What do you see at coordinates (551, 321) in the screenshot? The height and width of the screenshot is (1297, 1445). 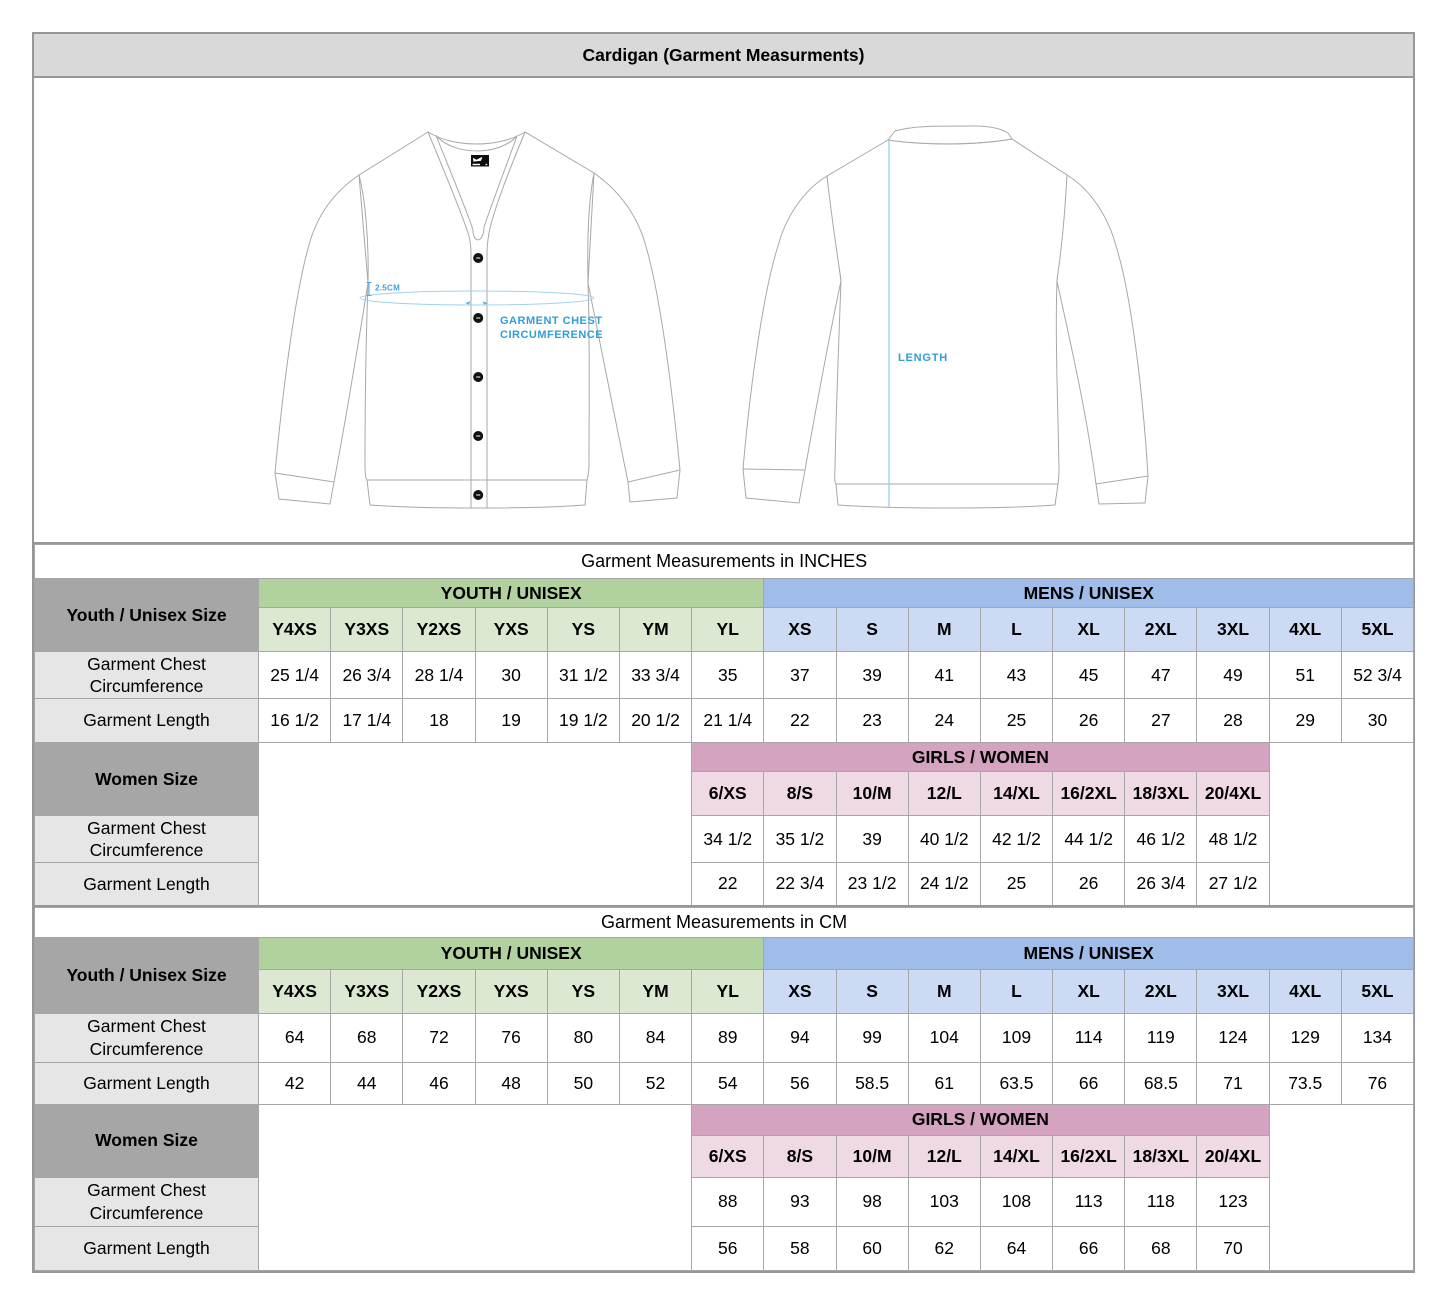 I see `svg-text: GARMENT CHEST` at bounding box center [551, 321].